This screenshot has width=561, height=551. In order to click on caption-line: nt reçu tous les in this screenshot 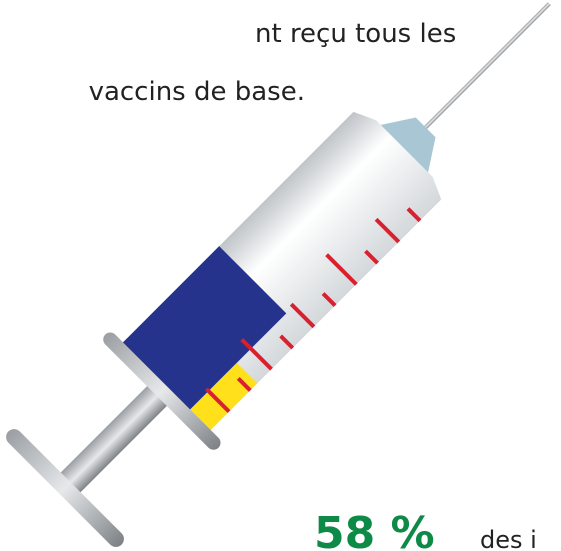, I will do `click(355, 34)`.